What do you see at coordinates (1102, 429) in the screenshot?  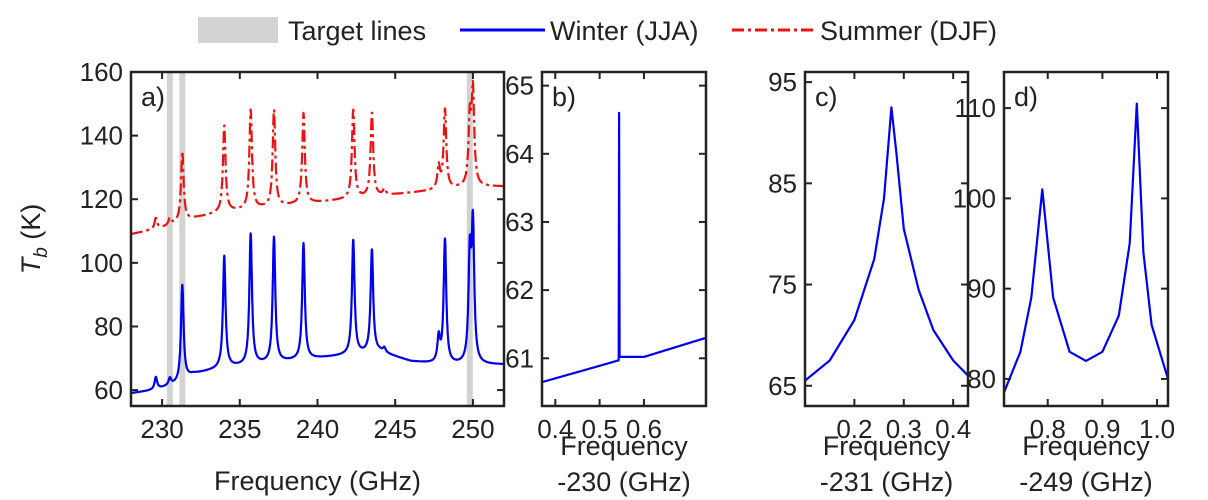 I see `x-tick-label: 0.9` at bounding box center [1102, 429].